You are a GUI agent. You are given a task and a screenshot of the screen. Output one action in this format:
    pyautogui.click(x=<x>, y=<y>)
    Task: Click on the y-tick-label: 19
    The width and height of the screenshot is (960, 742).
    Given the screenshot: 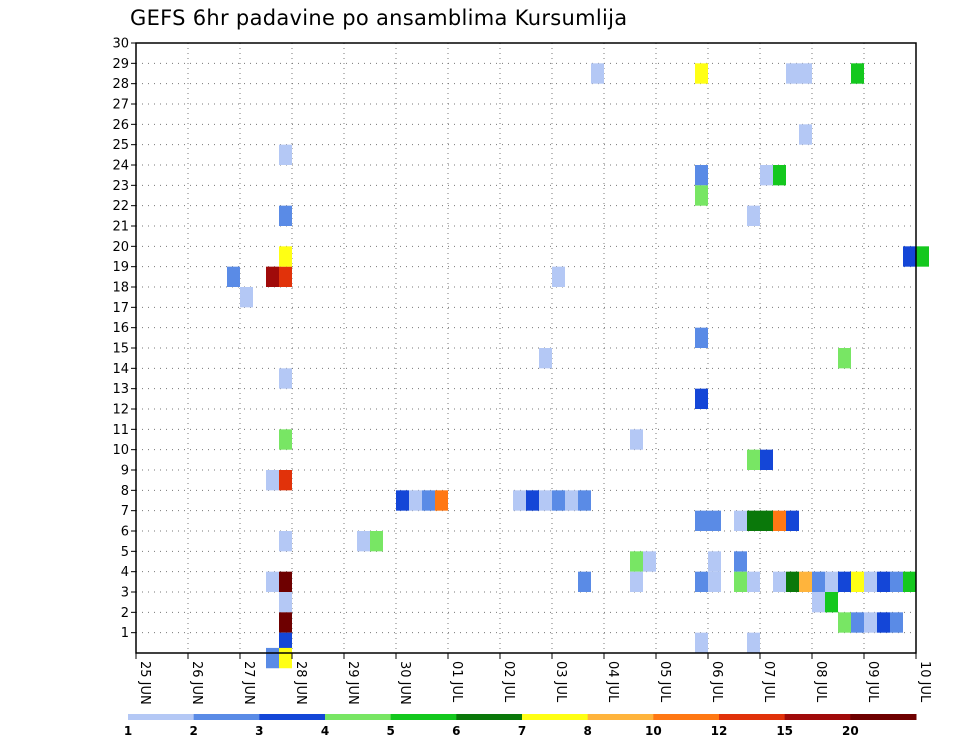 What is the action you would take?
    pyautogui.click(x=120, y=267)
    